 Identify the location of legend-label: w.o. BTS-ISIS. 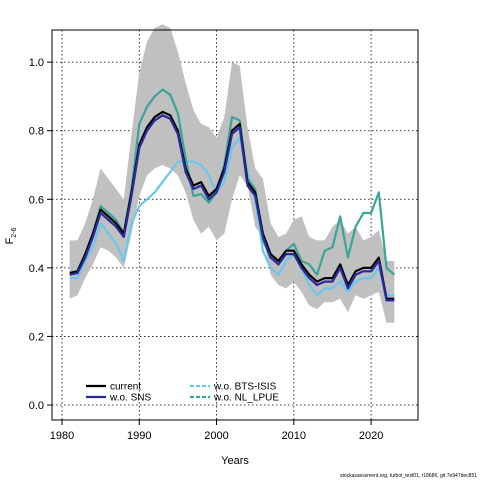
(245, 387).